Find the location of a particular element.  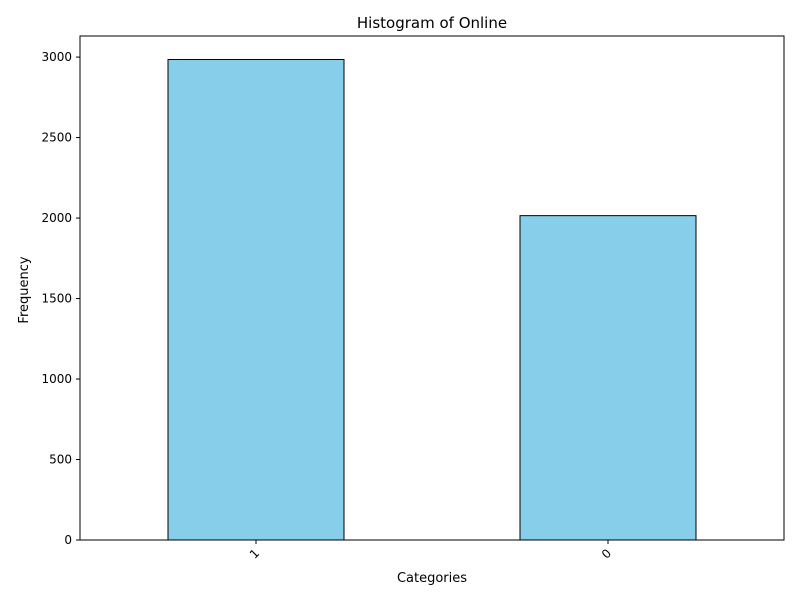

y-axis: 0 500 1000 1500 2000 2500 3000 is located at coordinates (60, 298).